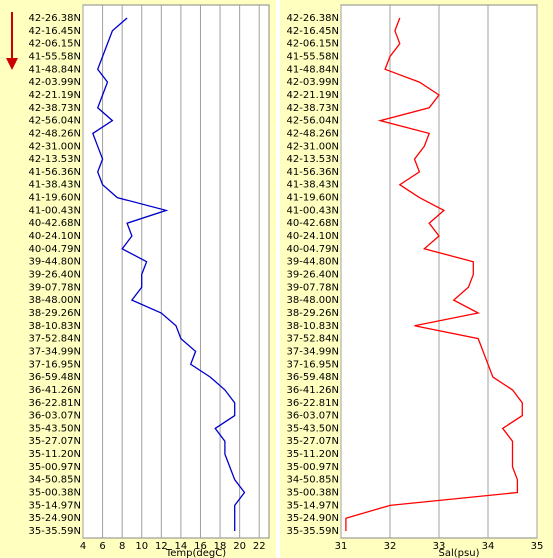  Describe the element at coordinates (83, 546) in the screenshot. I see `x-tick-label: 4` at that location.